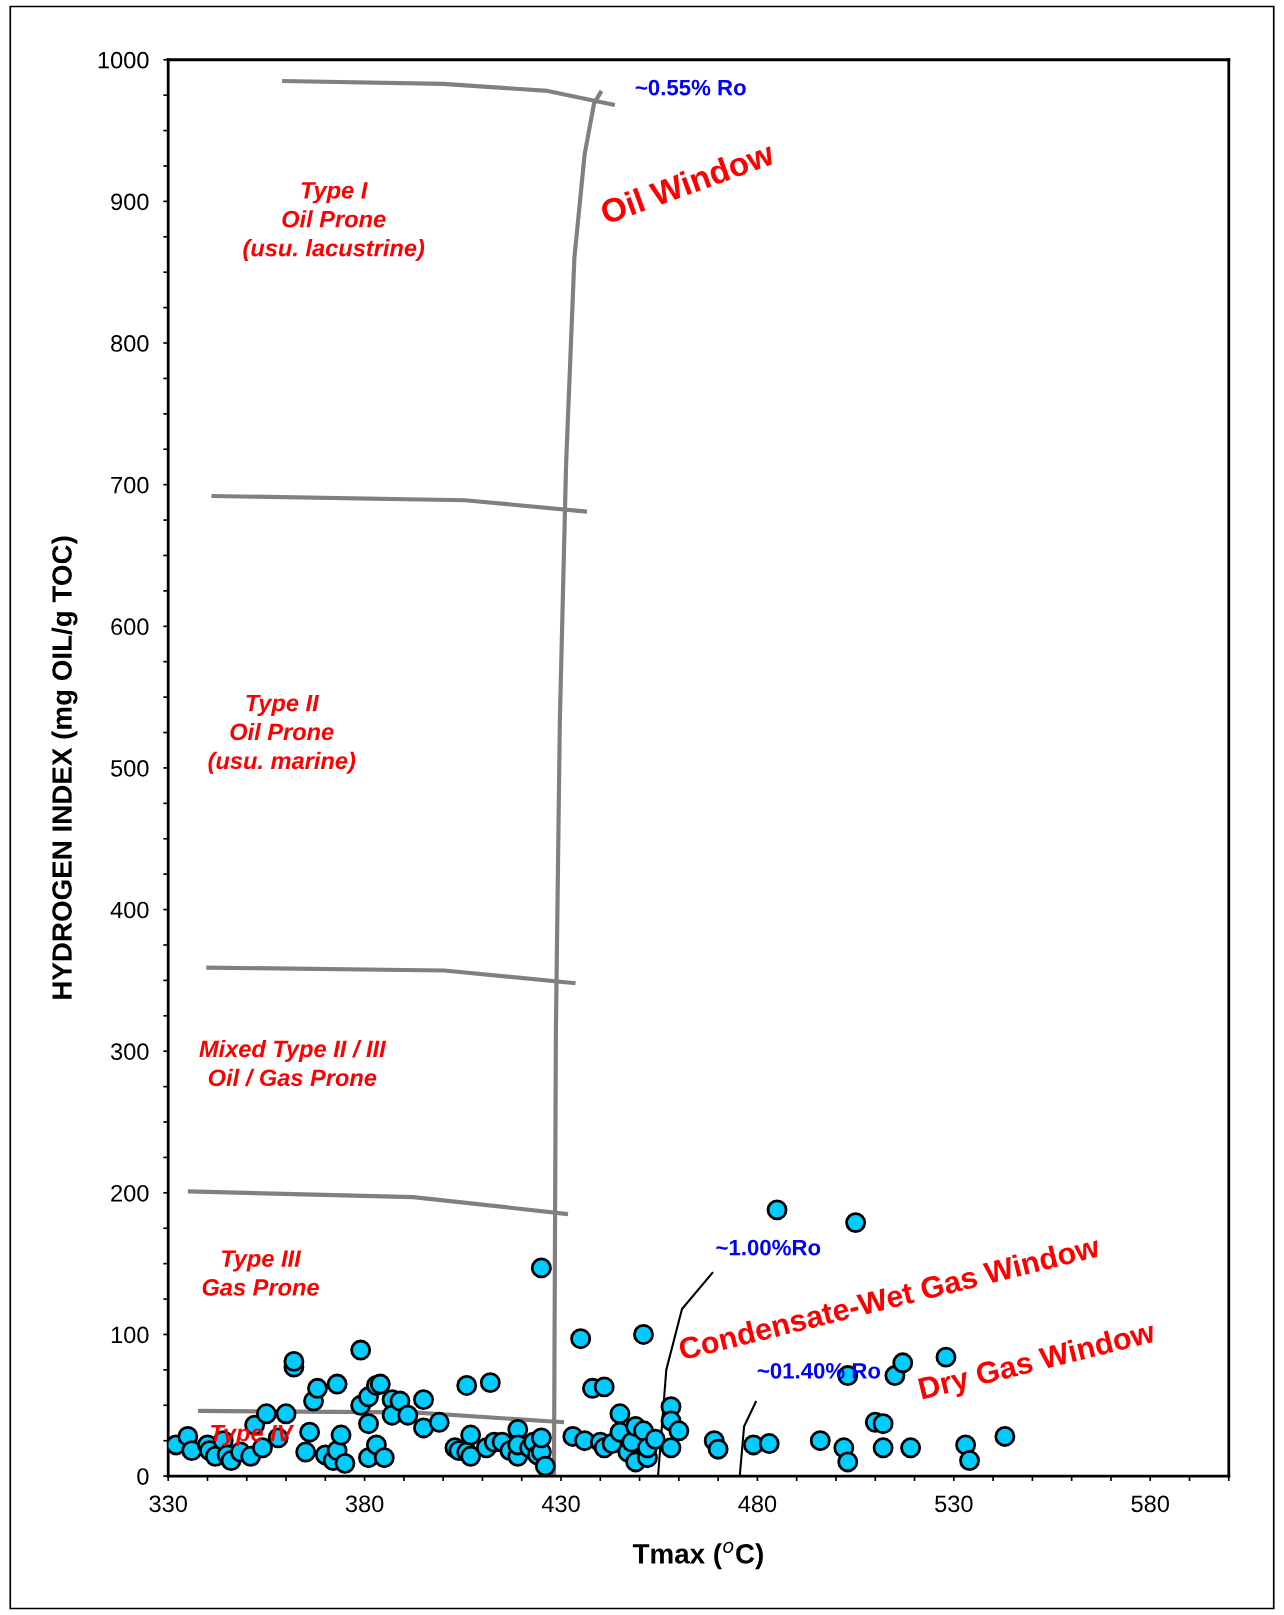  What do you see at coordinates (130, 768) in the screenshot?
I see `y-tick-label: 500` at bounding box center [130, 768].